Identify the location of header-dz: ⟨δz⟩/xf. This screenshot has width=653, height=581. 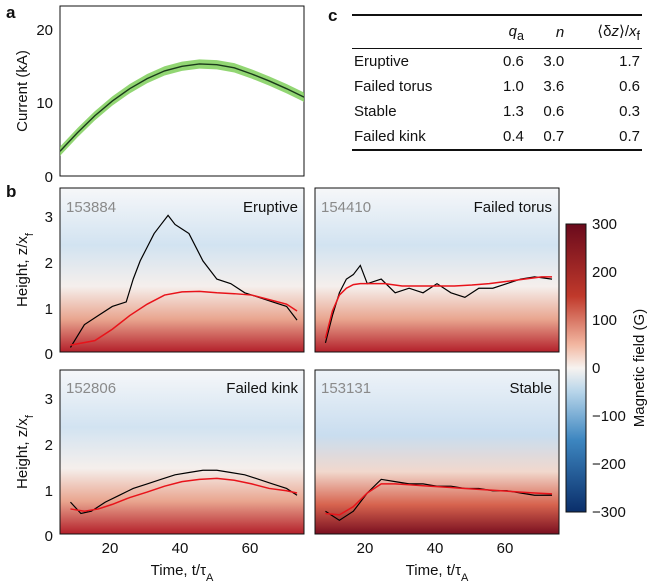
(618, 33).